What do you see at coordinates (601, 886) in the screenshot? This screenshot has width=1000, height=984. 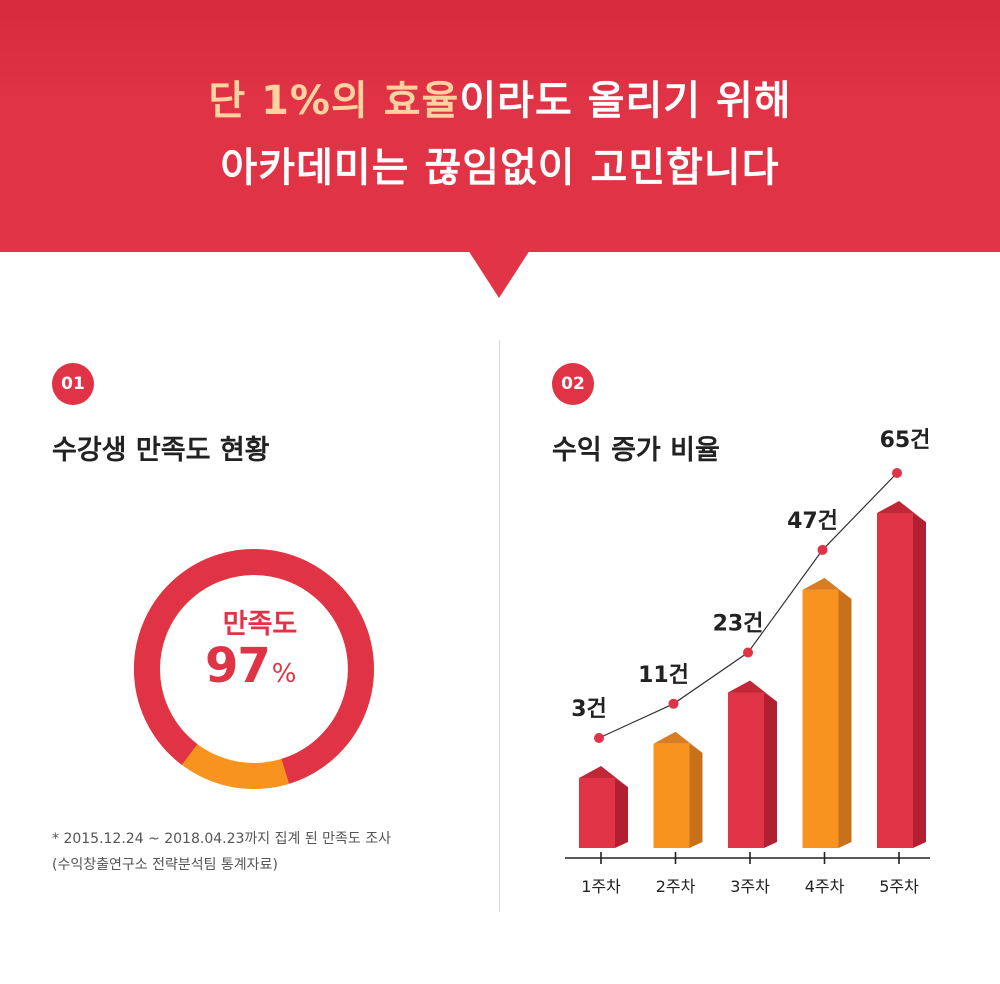 I see `x-tick-label-1: 1주차` at bounding box center [601, 886].